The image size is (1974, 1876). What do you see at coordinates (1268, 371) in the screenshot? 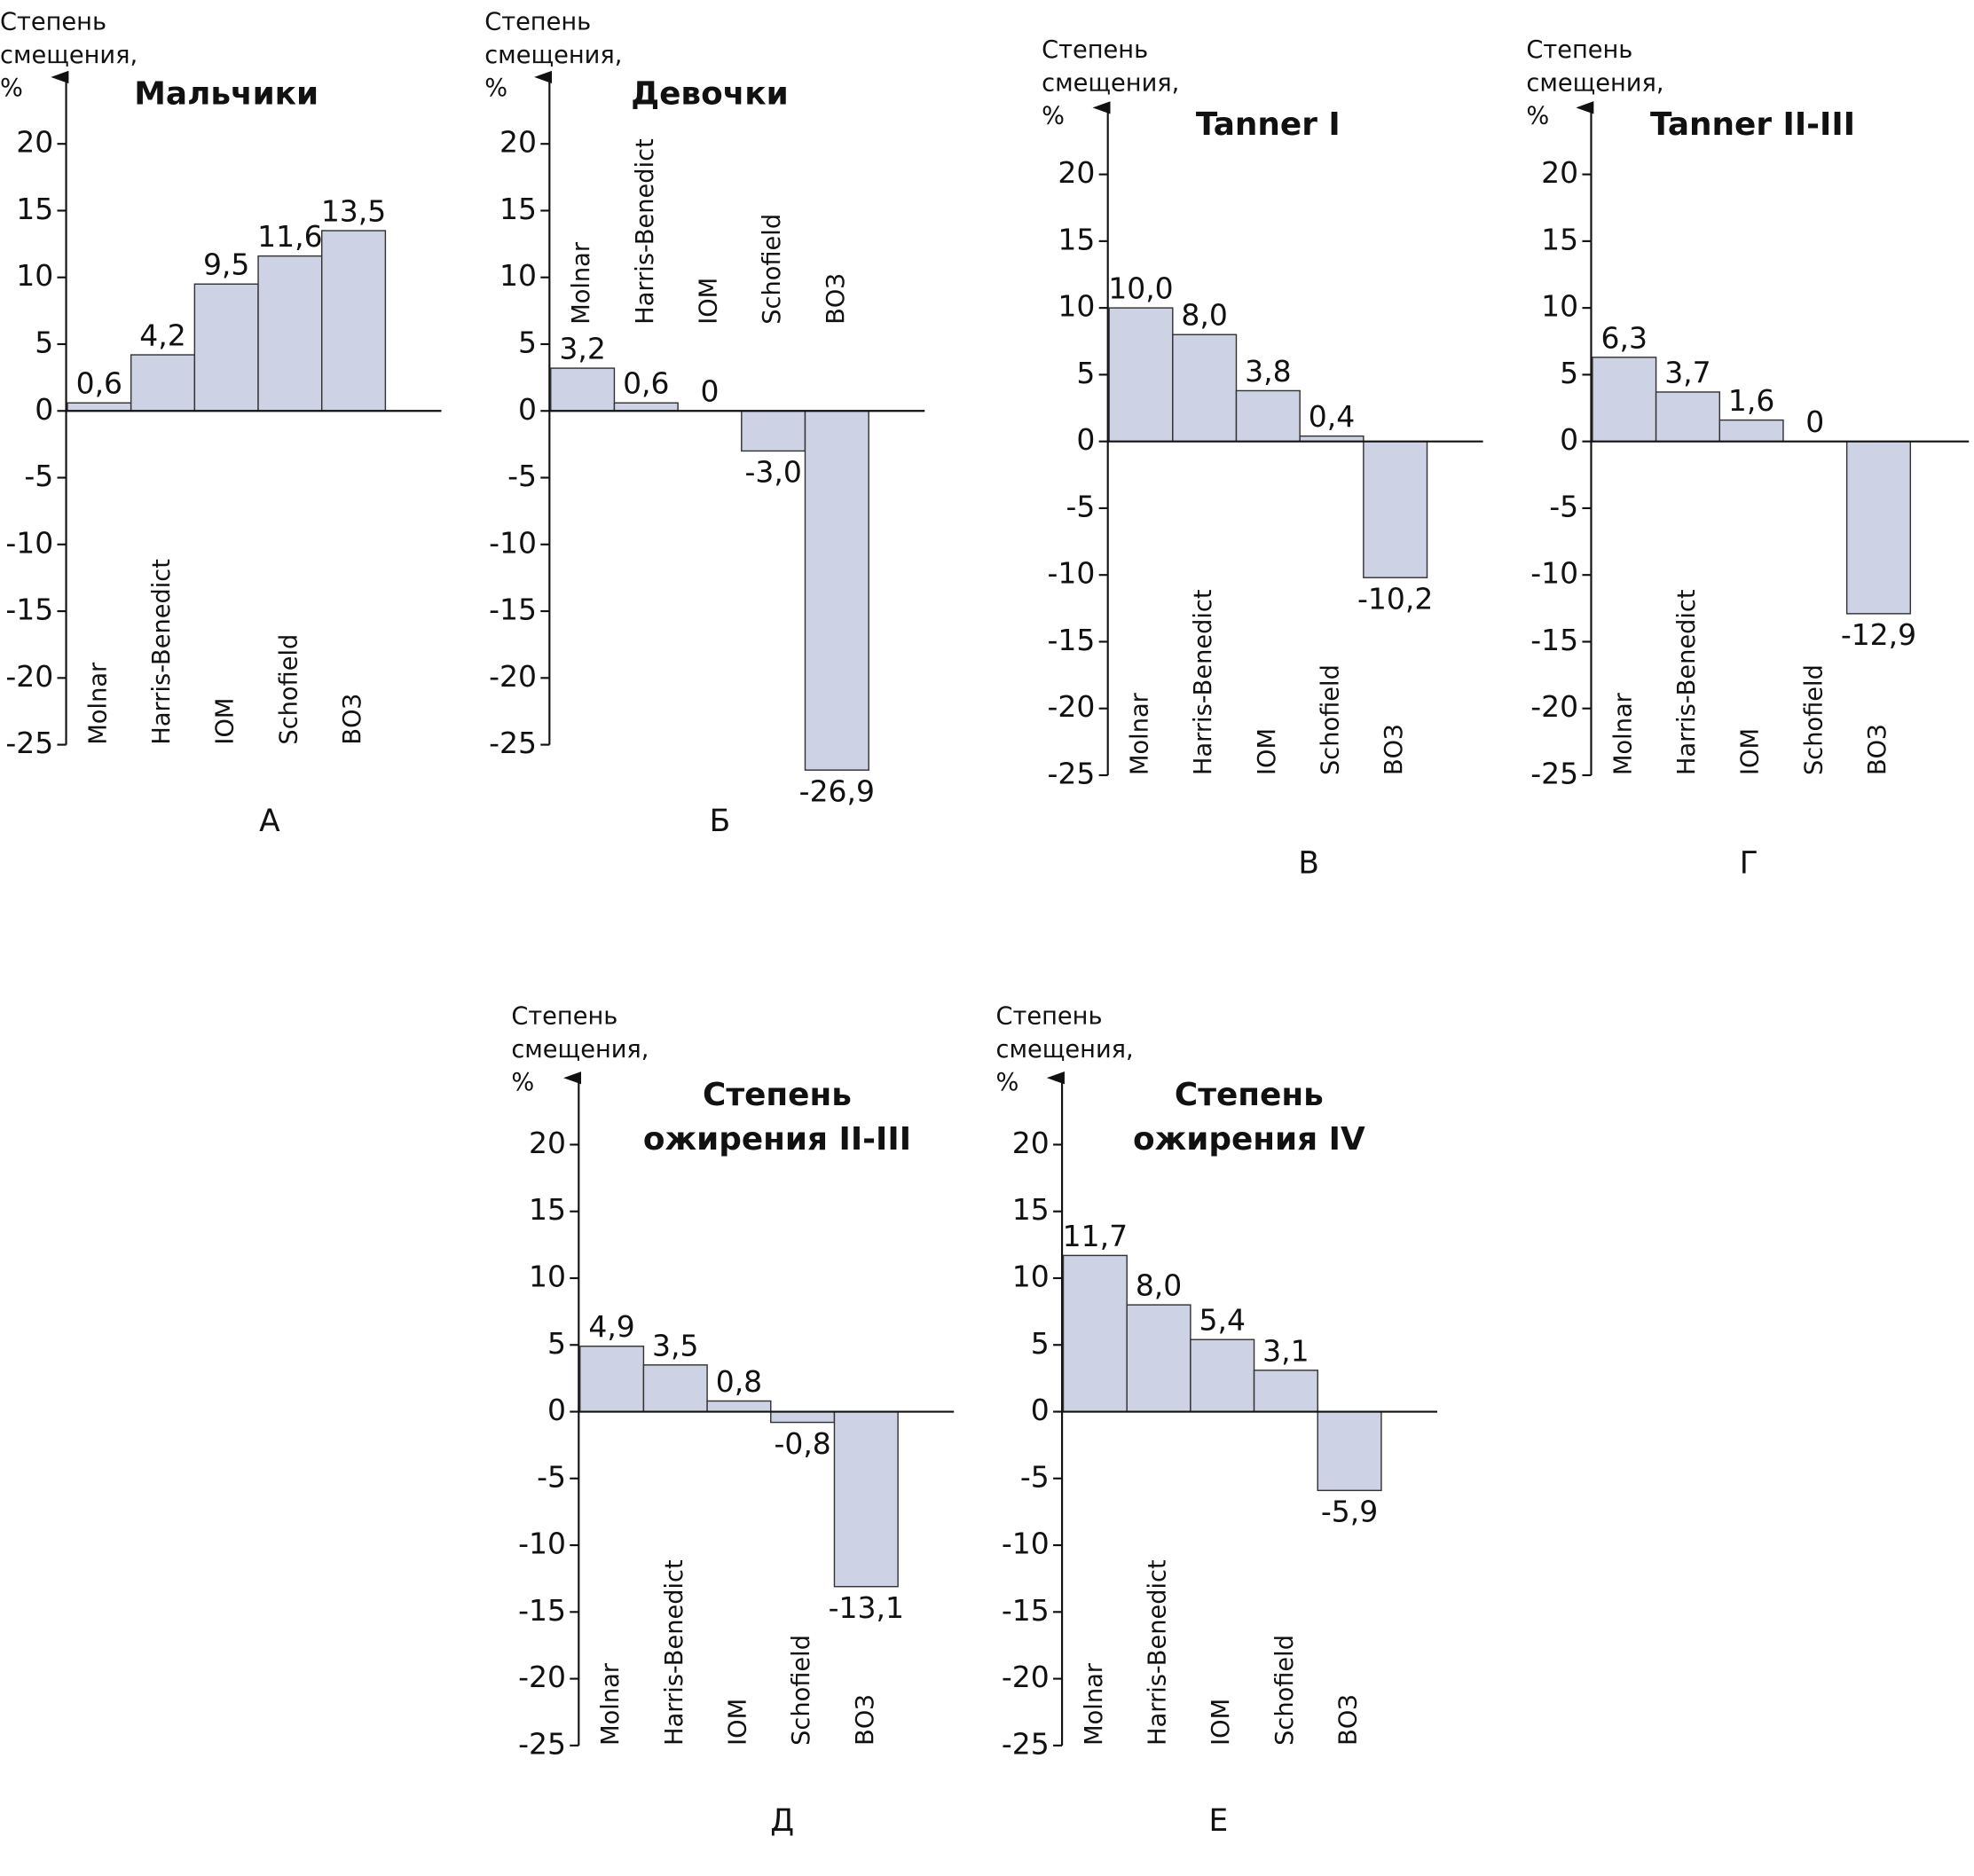
I see `value-label: 3,8` at bounding box center [1268, 371].